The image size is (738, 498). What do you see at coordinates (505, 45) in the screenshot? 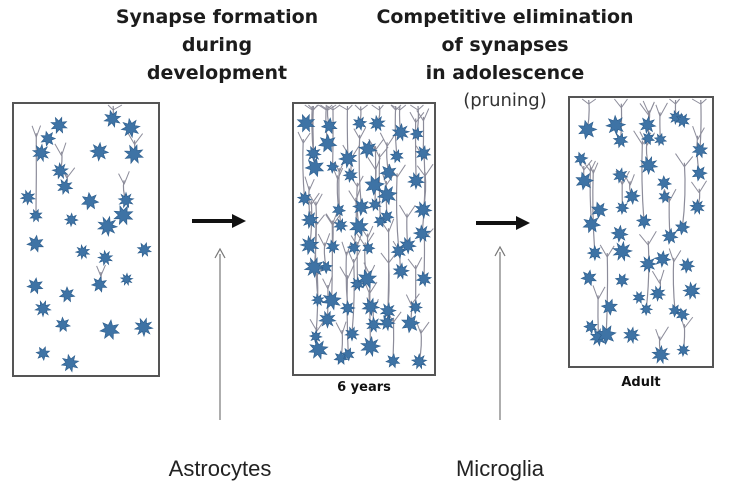
I see `heading-line: of synapses` at bounding box center [505, 45].